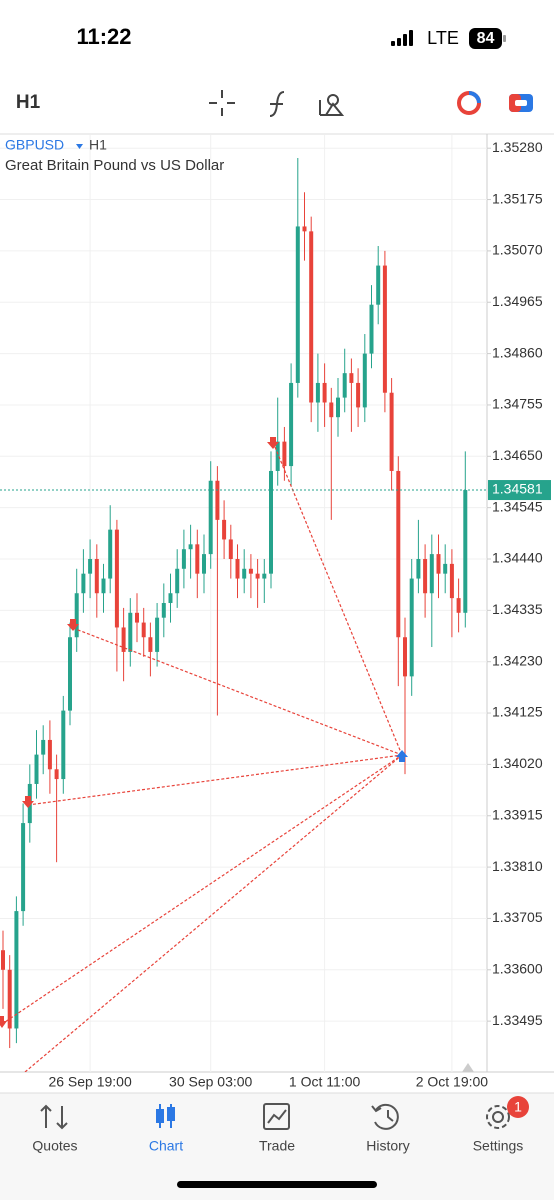 Image resolution: width=554 pixels, height=1200 pixels. What do you see at coordinates (486, 38) in the screenshot?
I see `battery-level: 84` at bounding box center [486, 38].